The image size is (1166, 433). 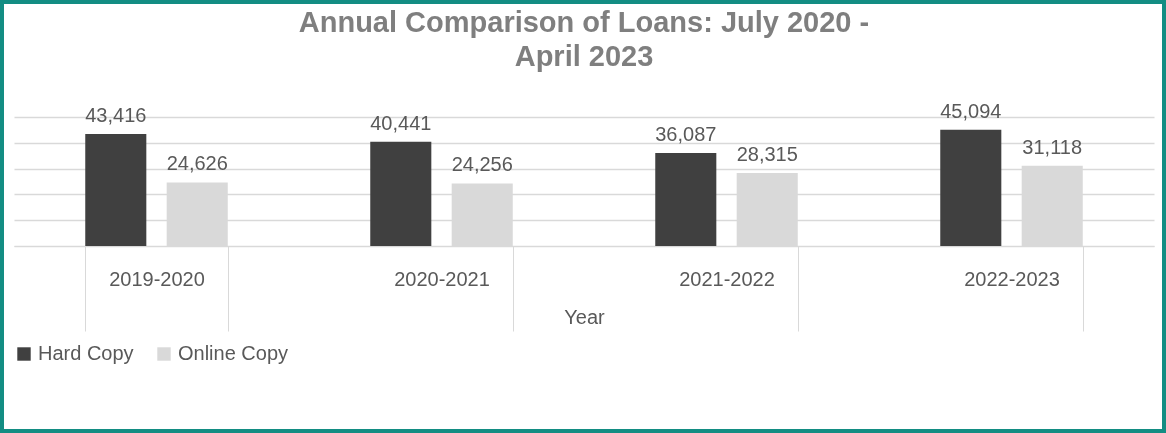 What do you see at coordinates (197, 163) in the screenshot?
I see `data-label: 24,626` at bounding box center [197, 163].